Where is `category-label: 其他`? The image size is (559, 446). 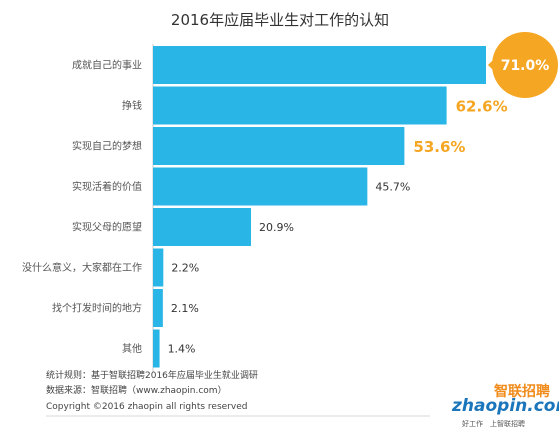
category-label: 其他 is located at coordinates (132, 348).